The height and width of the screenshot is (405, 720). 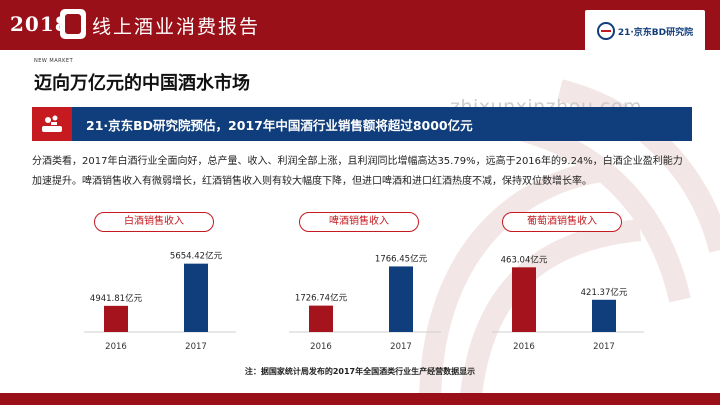 I want to click on page-title: 迈向万亿元的中国酒水市场, so click(x=142, y=83).